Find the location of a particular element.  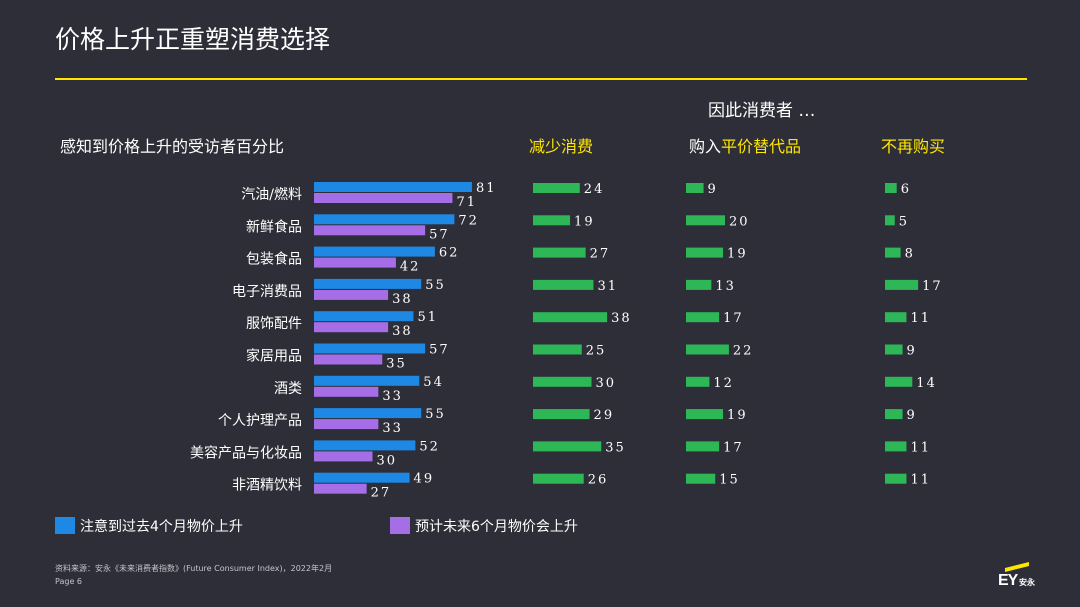

past-value-label: 57 is located at coordinates (439, 350).